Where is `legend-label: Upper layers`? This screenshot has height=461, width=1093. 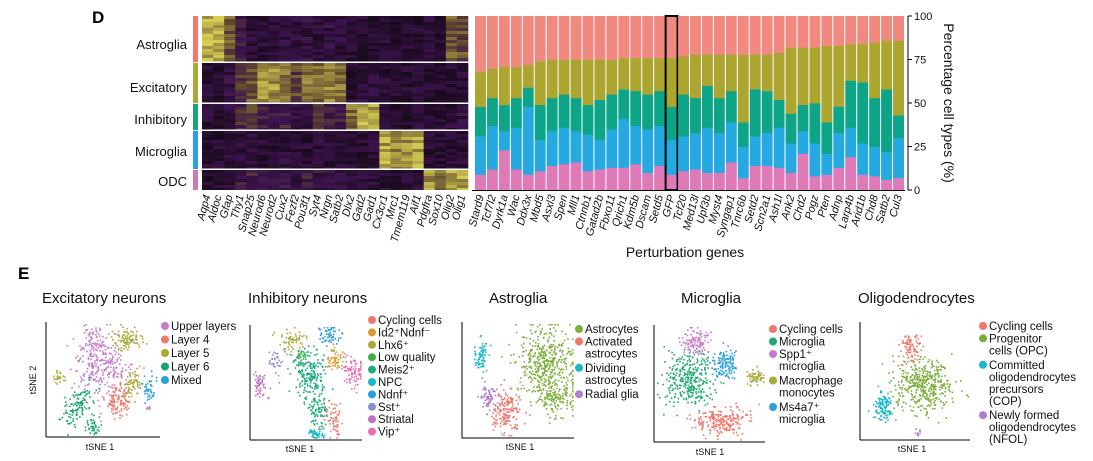 legend-label: Upper layers is located at coordinates (203, 327).